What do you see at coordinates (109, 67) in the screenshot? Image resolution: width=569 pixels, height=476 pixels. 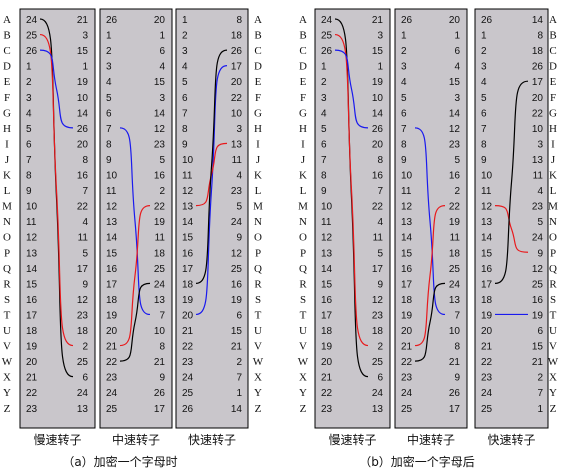 I see `rotor-left-number: 3` at bounding box center [109, 67].